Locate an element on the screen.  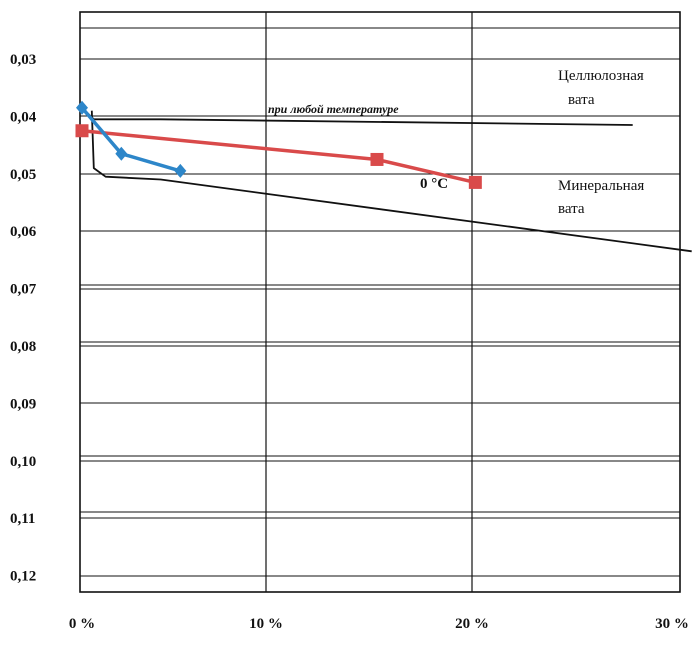
series-line is located at coordinates (278, 157).